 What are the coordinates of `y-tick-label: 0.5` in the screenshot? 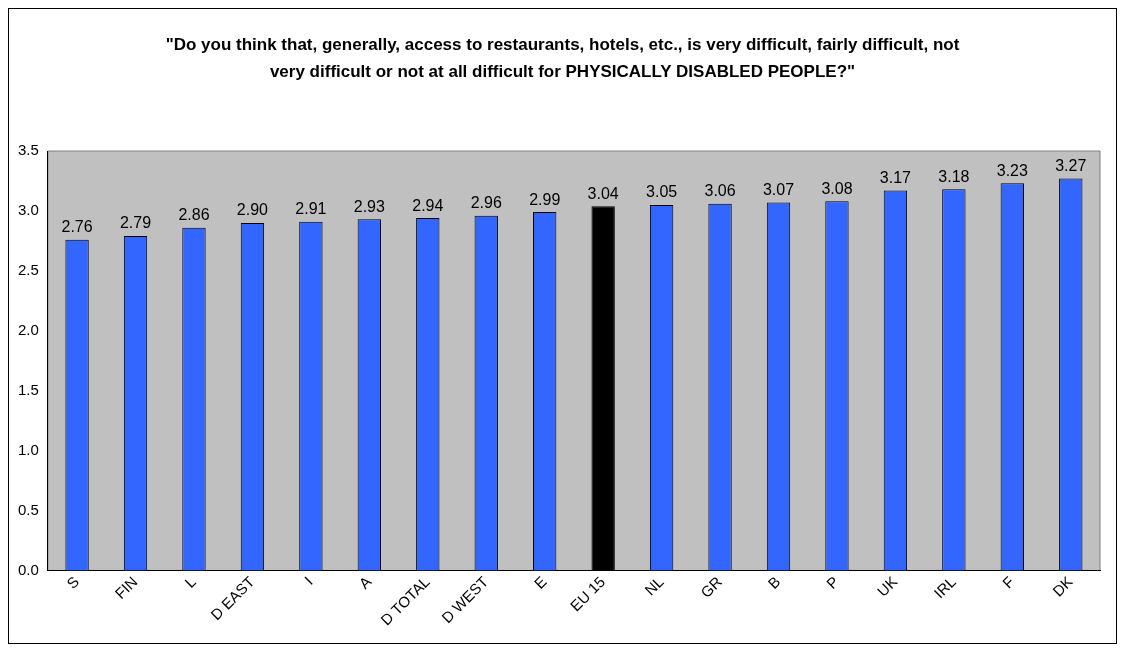 It's located at (28, 509).